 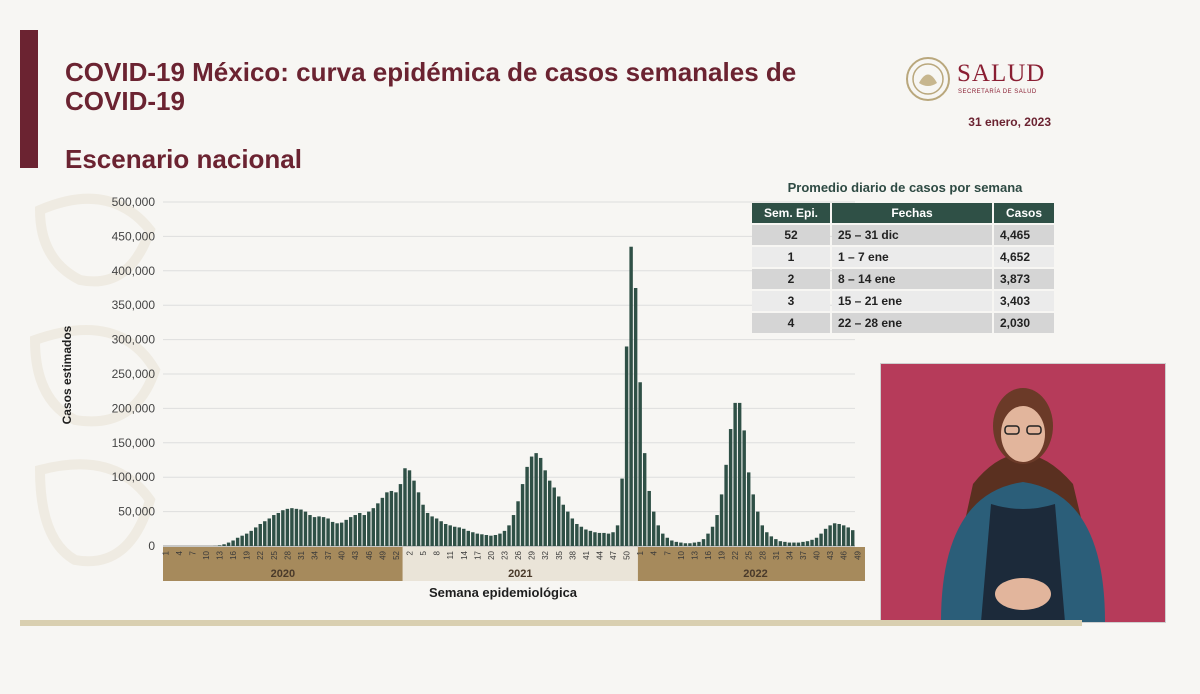 I want to click on table-cell-week: 1, so click(x=791, y=257).